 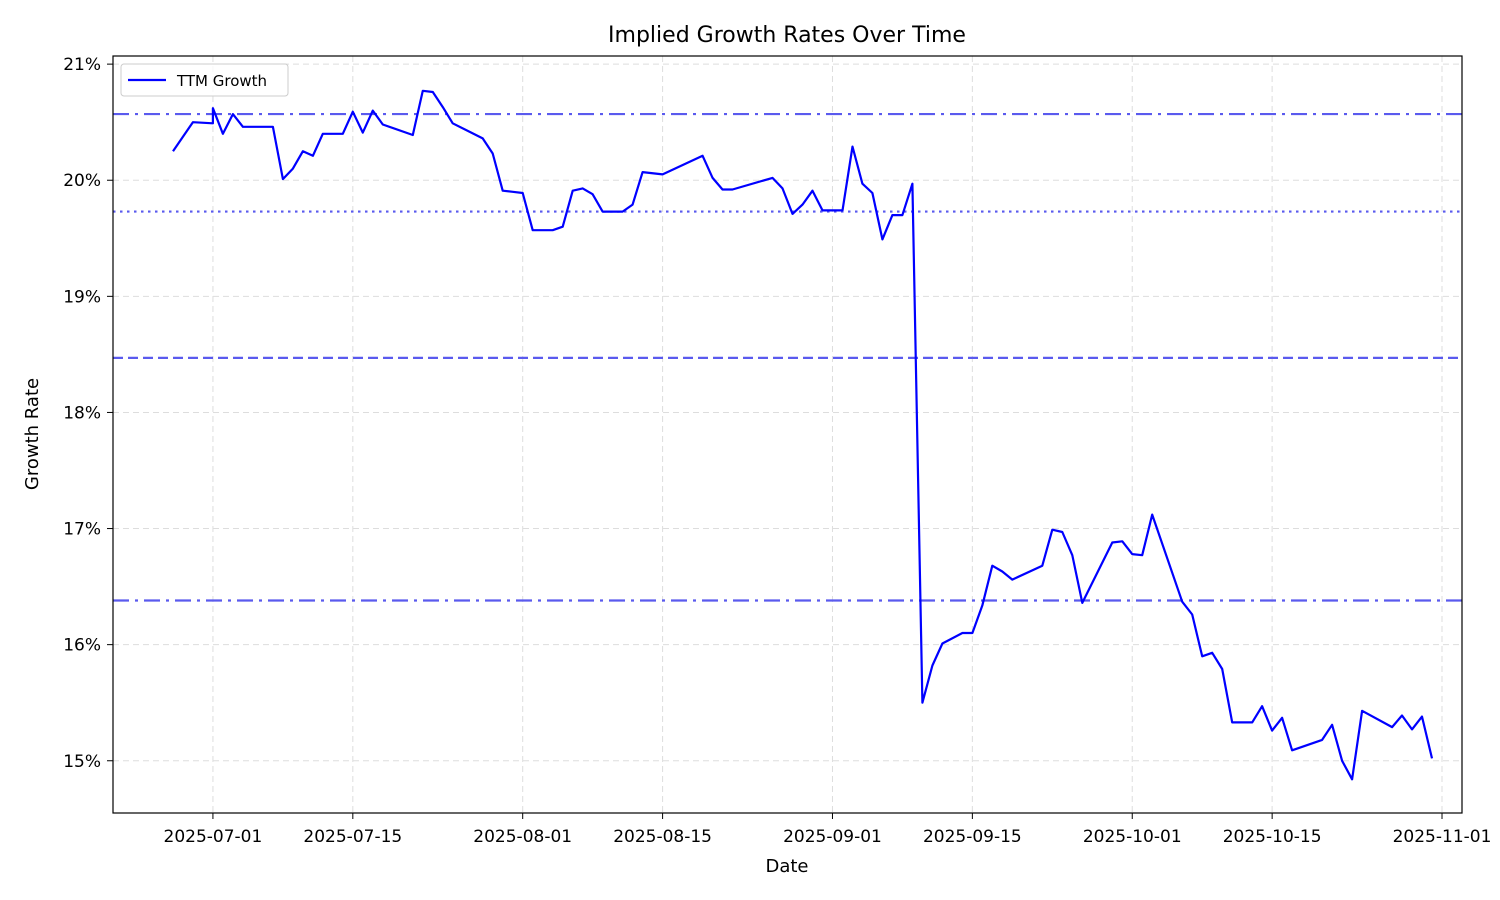 I want to click on y-tick-label: 18%, so click(x=82, y=413).